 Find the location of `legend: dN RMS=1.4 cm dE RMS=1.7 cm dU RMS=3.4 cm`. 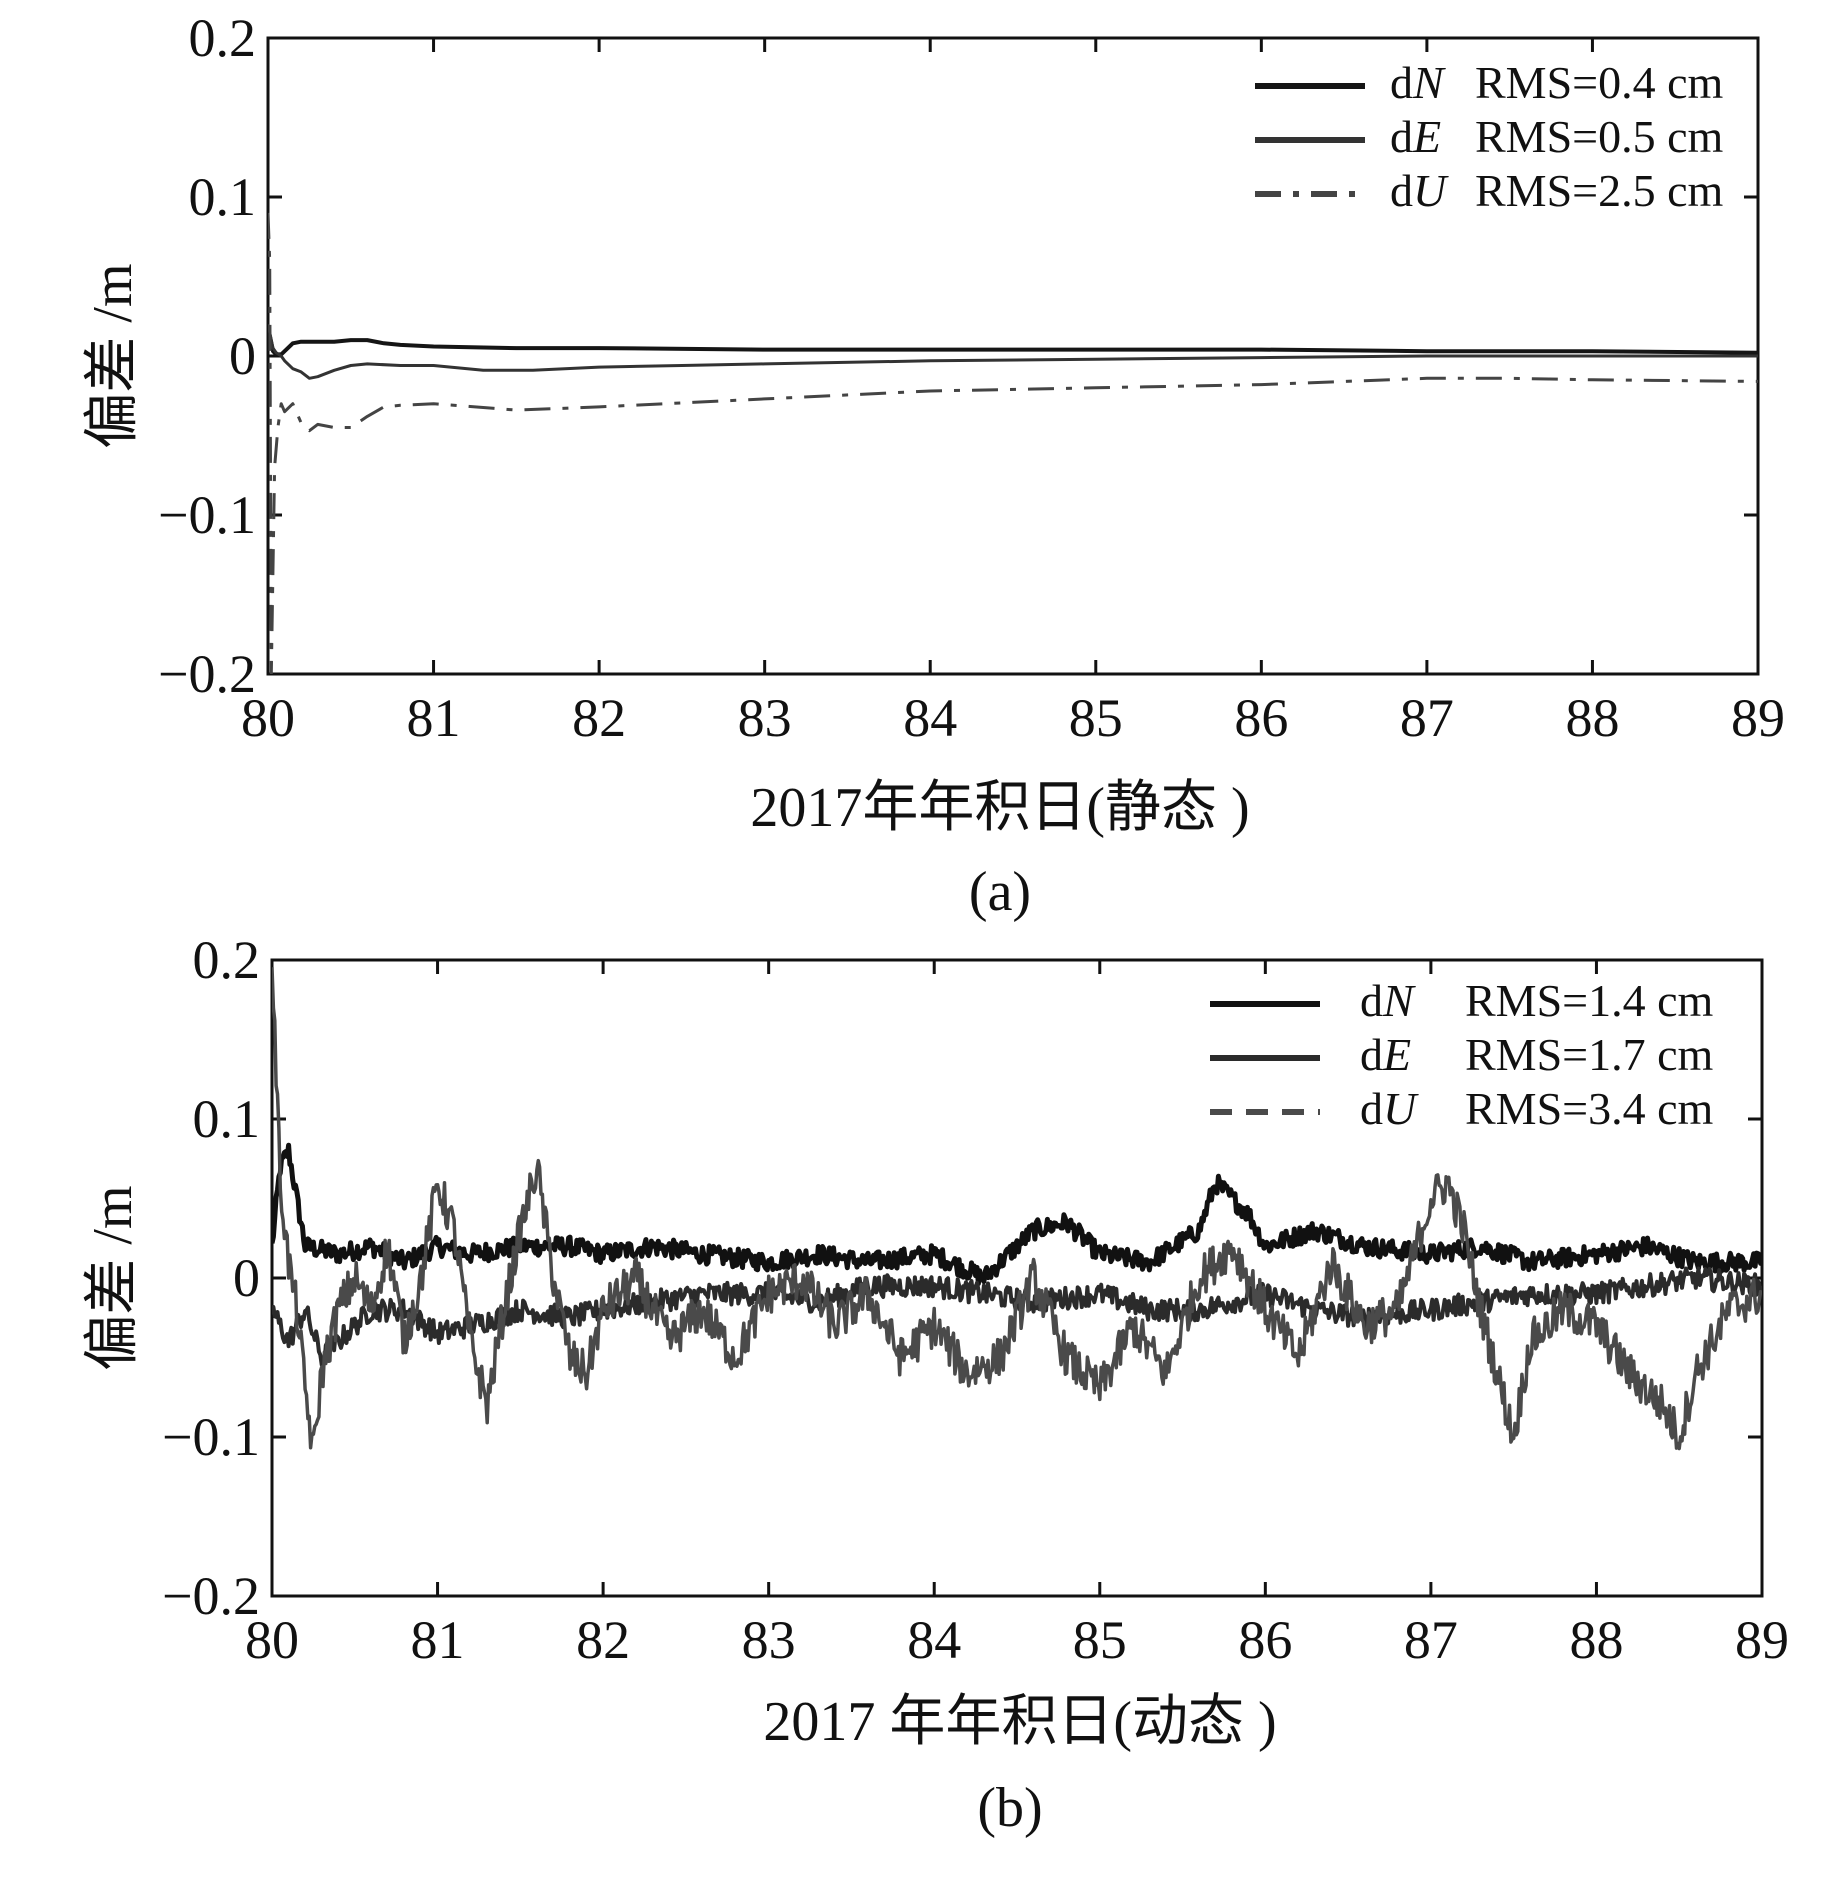

legend: dN RMS=1.4 cm dE RMS=1.7 cm dU RMS=3.4 cm is located at coordinates (1462, 1054).